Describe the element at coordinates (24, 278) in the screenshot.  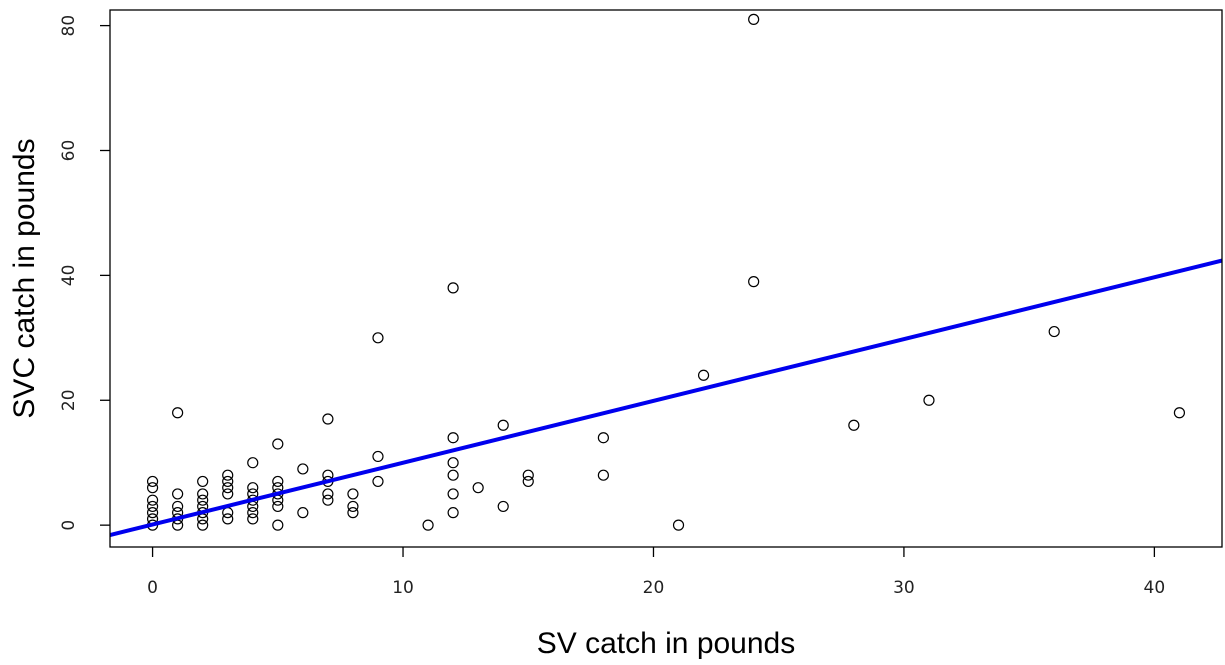
I see `y-axis-title: SVC catch in pounds` at that location.